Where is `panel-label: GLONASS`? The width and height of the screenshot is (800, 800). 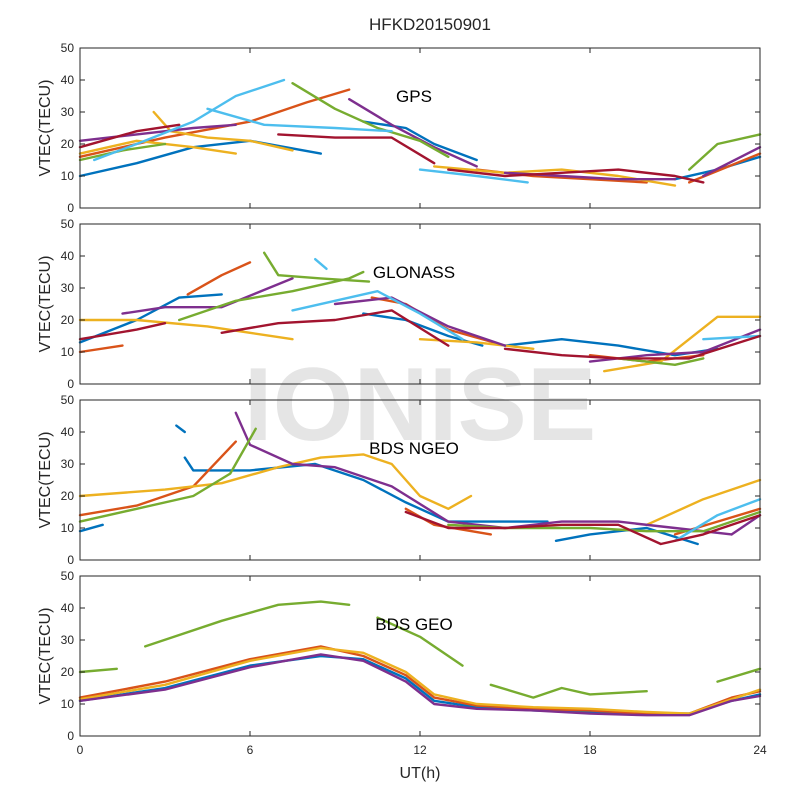
panel-label: GLONASS is located at coordinates (414, 272).